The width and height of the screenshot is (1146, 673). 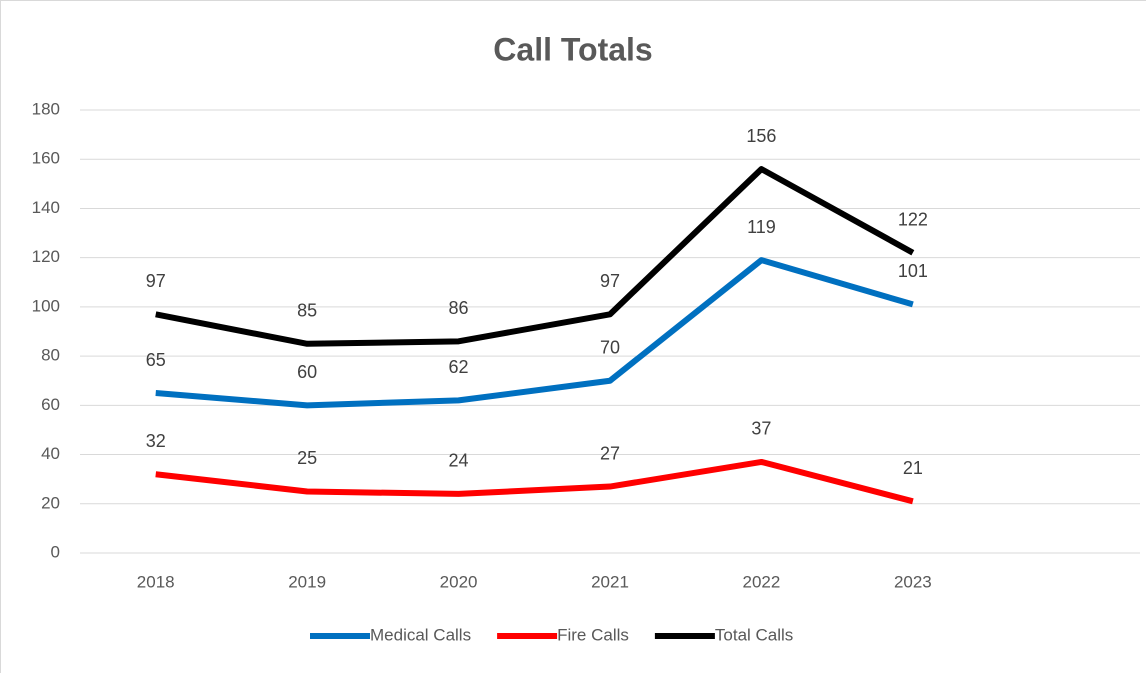 What do you see at coordinates (156, 360) in the screenshot?
I see `data-label: 65` at bounding box center [156, 360].